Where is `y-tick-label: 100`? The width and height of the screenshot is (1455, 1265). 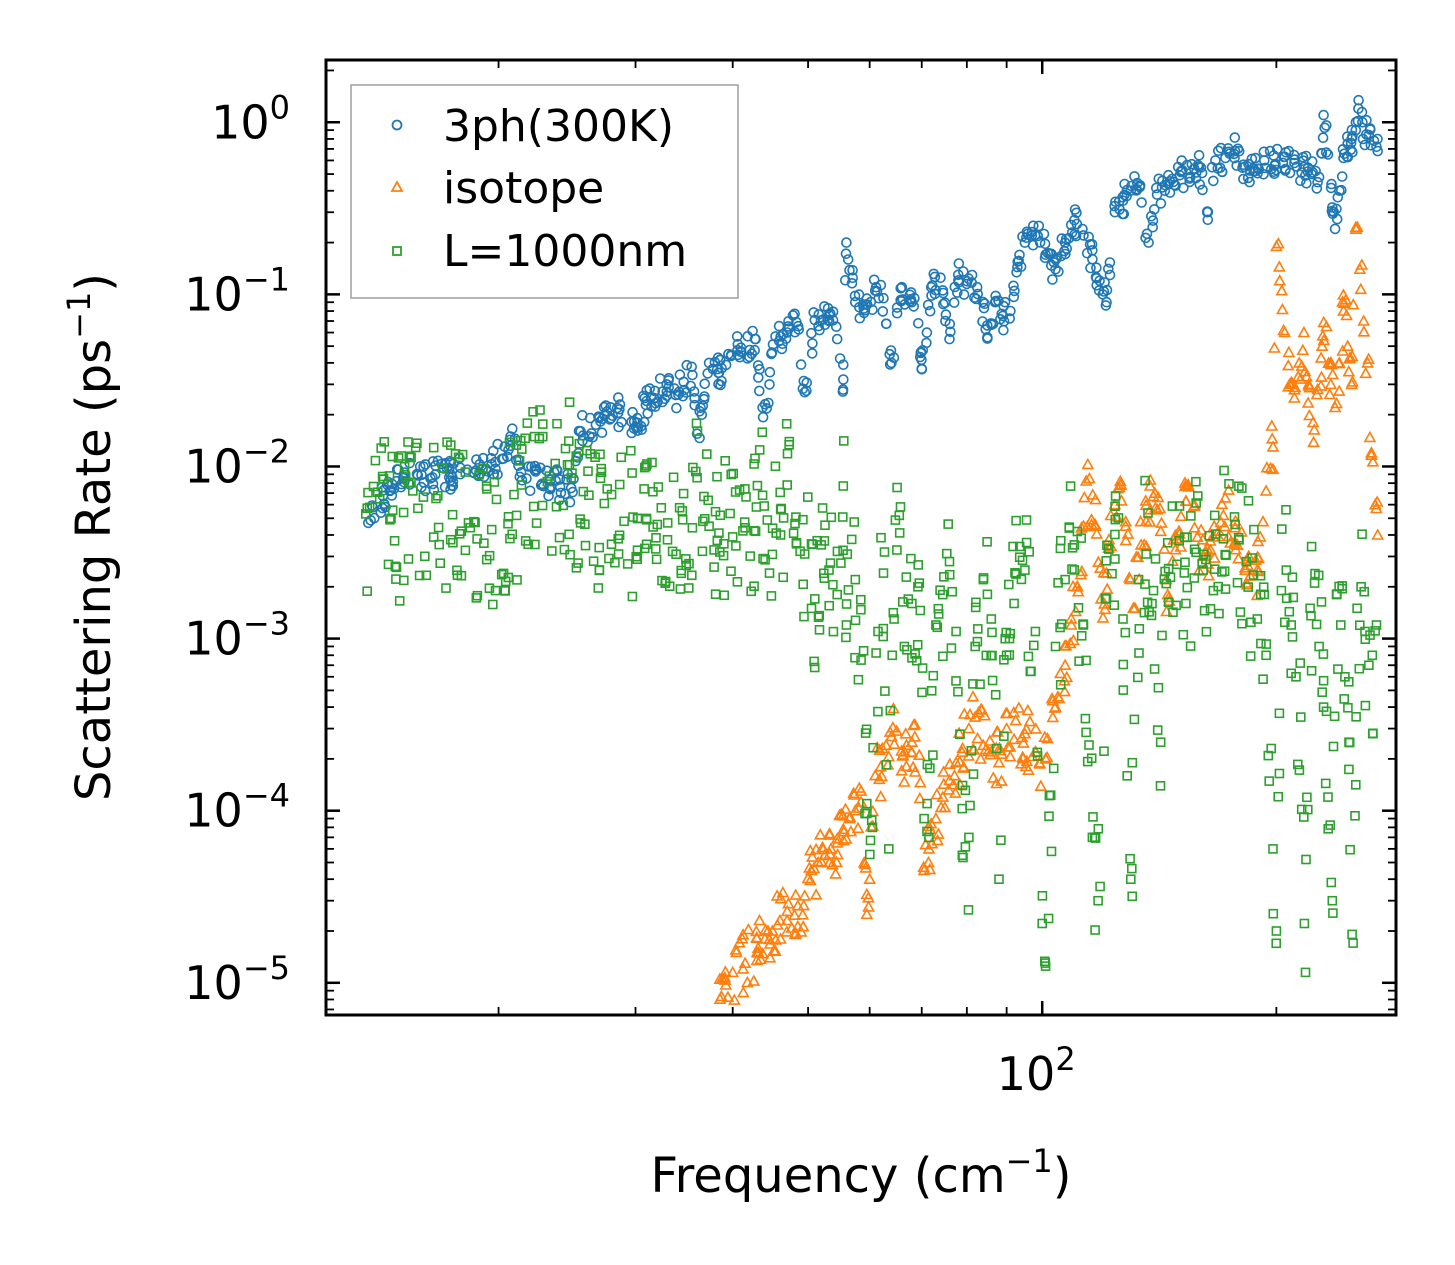
y-tick-label: 100 is located at coordinates (250, 118).